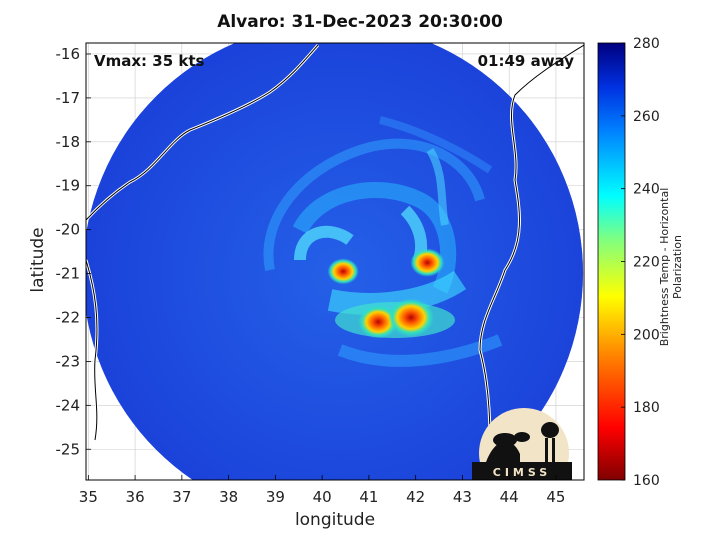 The height and width of the screenshot is (540, 720). Describe the element at coordinates (368, 497) in the screenshot. I see `x-tick-label: 41` at that location.